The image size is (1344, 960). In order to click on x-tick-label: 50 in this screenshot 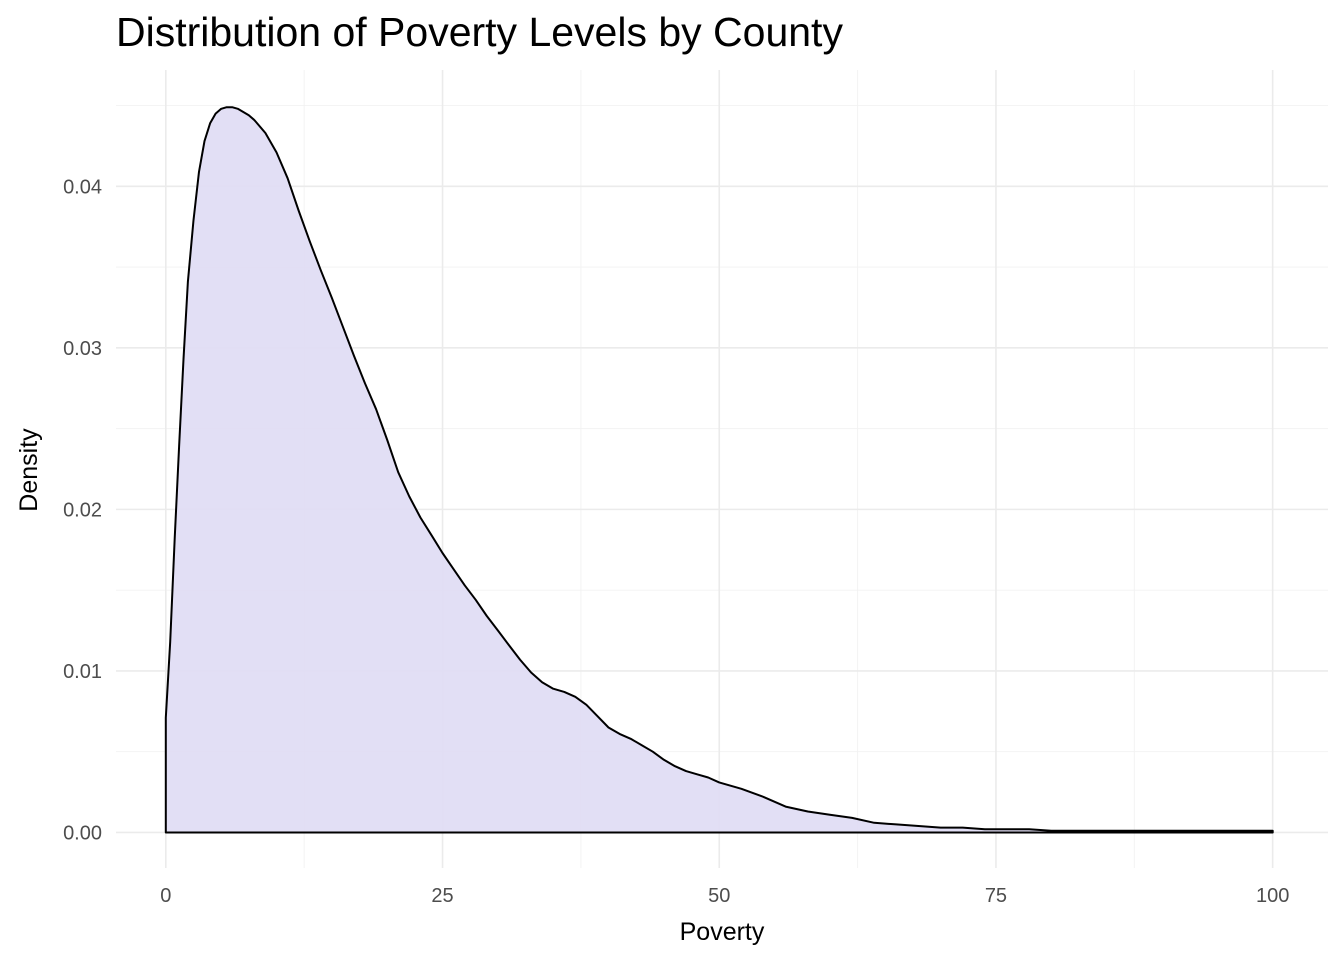, I will do `click(719, 896)`.